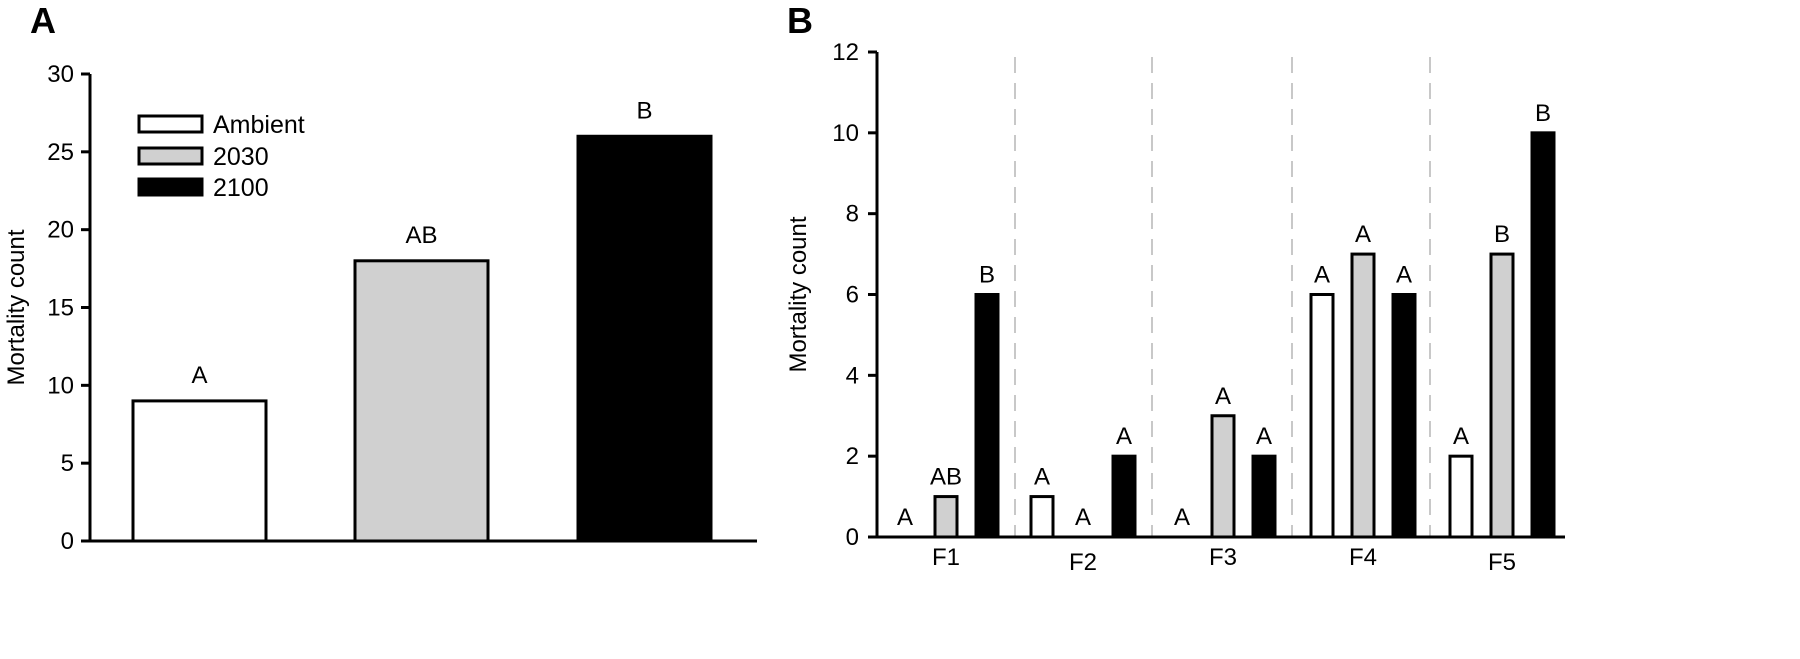 The image size is (1800, 659). Describe the element at coordinates (798, 294) in the screenshot. I see `panel-b-y-axis-title: Mortality count` at that location.